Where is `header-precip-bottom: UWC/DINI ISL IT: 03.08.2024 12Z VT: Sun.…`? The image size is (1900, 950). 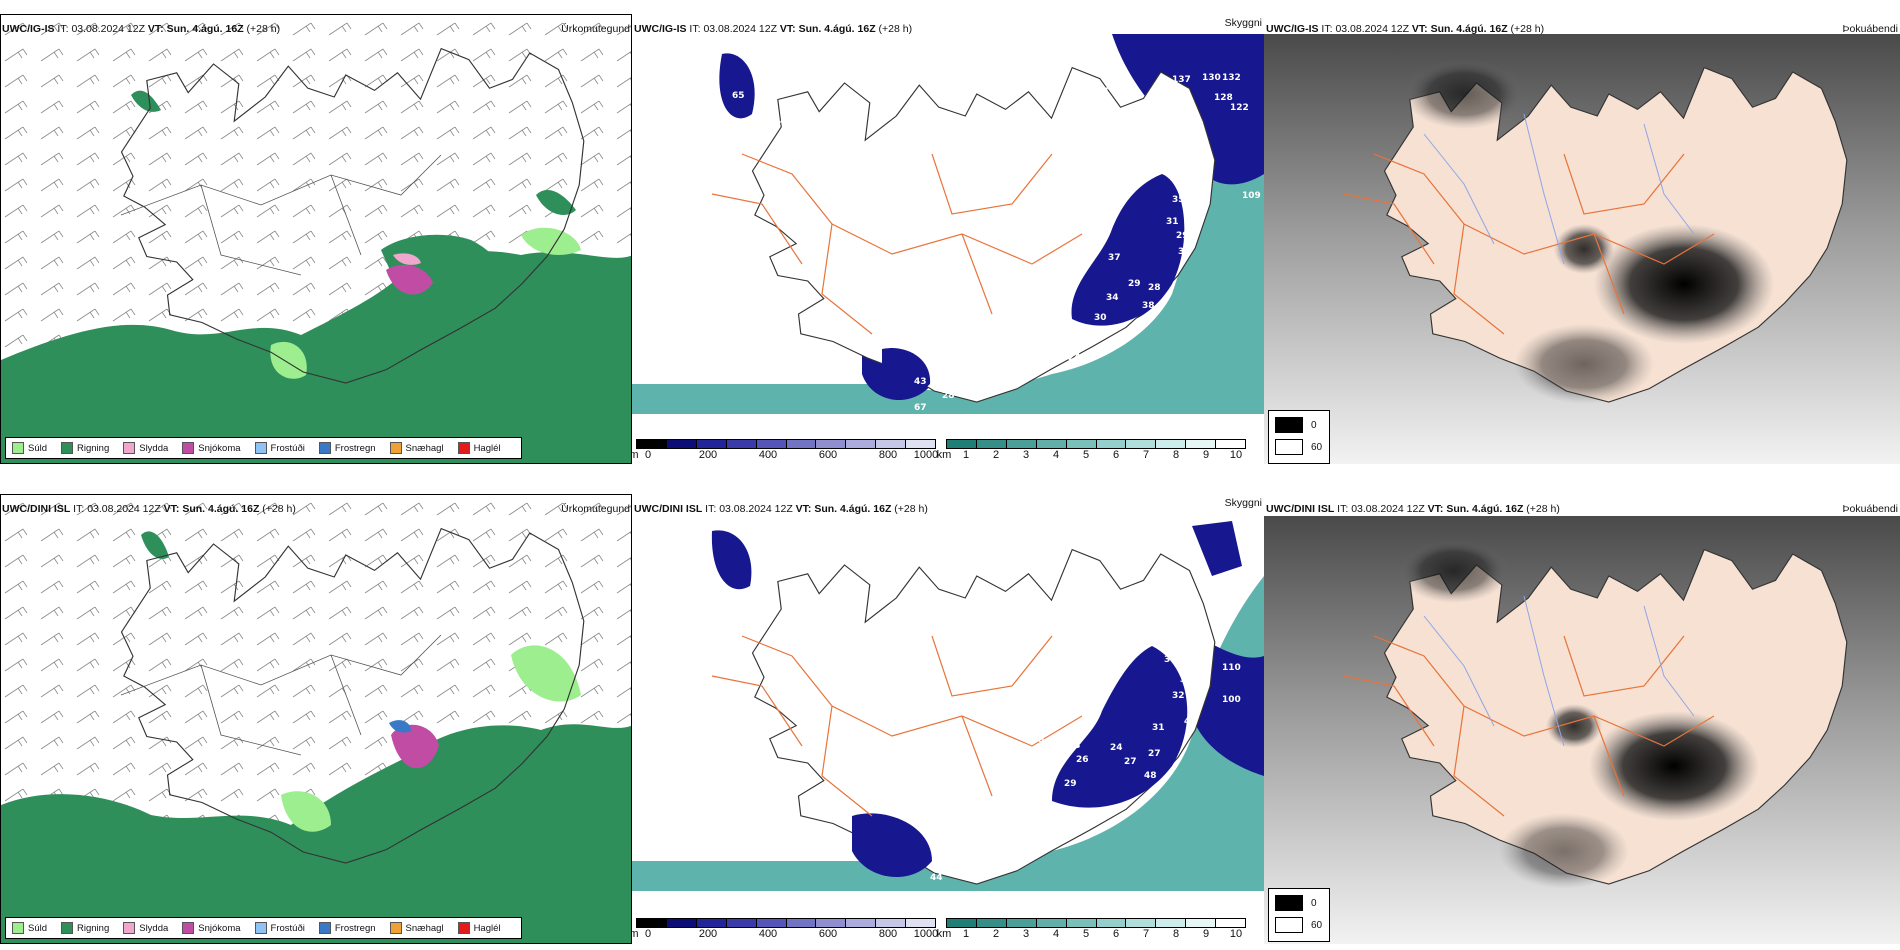
header-precip-bottom: UWC/DINI ISL IT: 03.08.2024 12Z VT: Sun.… is located at coordinates (317, 509).